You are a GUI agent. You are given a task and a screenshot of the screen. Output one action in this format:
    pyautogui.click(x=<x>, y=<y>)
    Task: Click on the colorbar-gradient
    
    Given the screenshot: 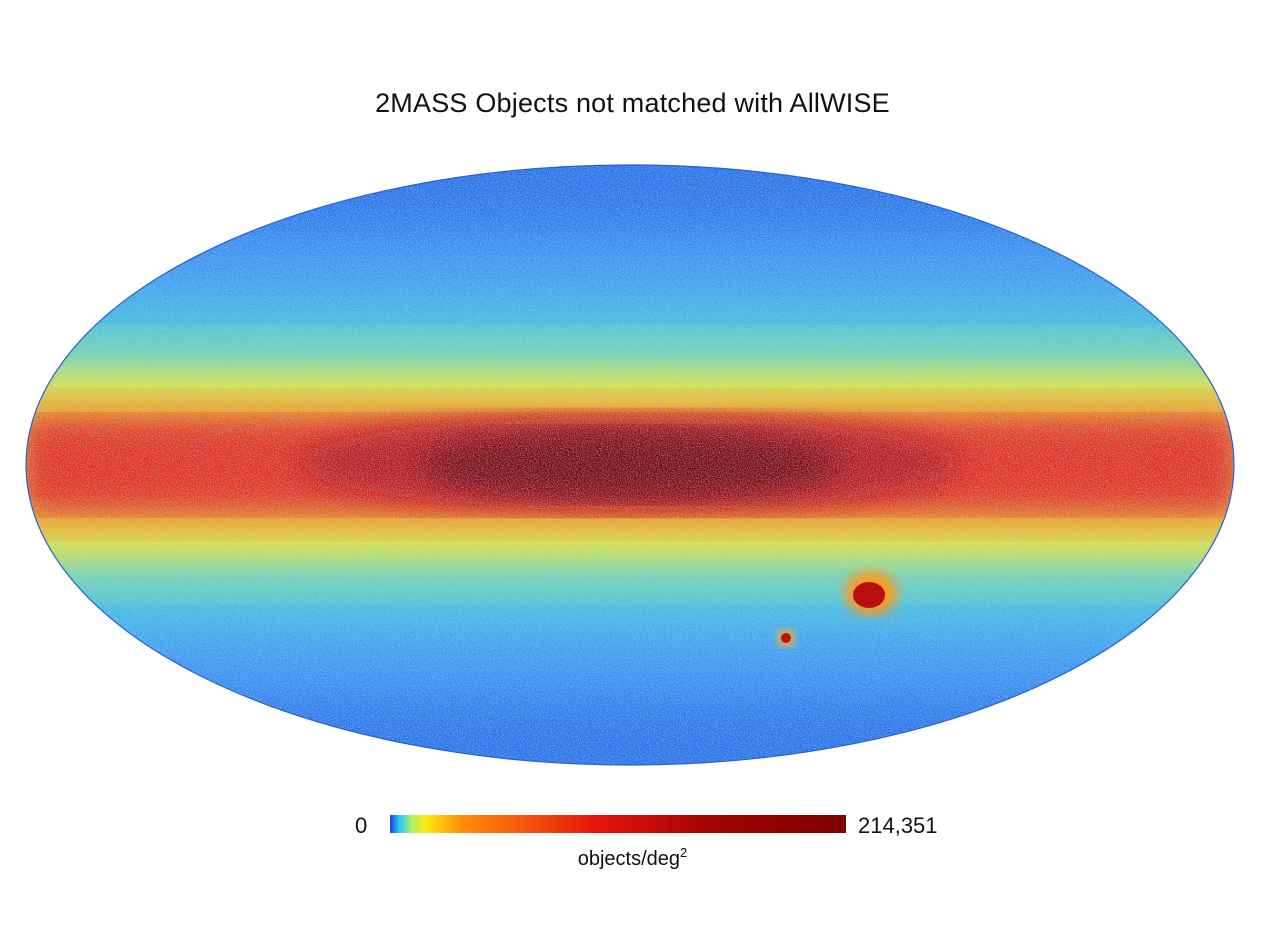 What is the action you would take?
    pyautogui.click(x=618, y=824)
    